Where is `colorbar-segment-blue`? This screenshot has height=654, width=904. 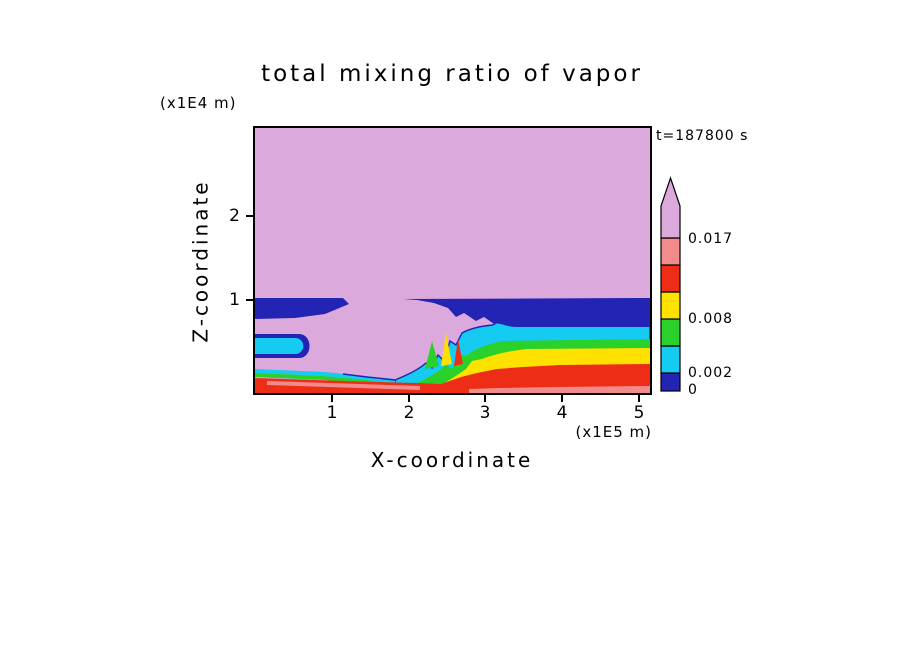 colorbar-segment-blue is located at coordinates (670, 382).